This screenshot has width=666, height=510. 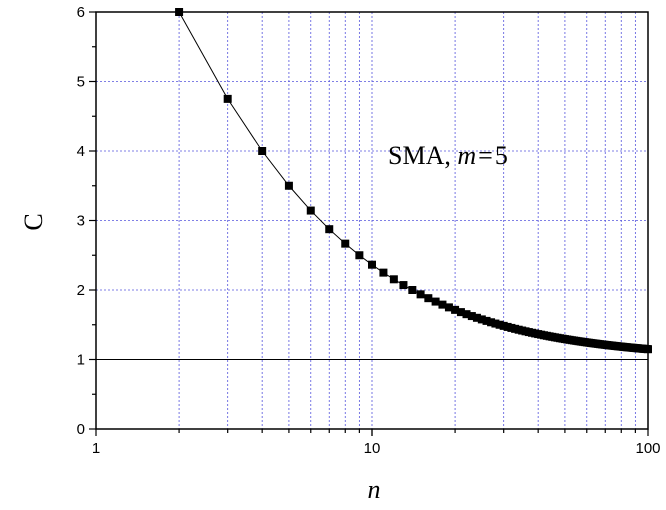 I want to click on annotation-value: 5, so click(x=501, y=155).